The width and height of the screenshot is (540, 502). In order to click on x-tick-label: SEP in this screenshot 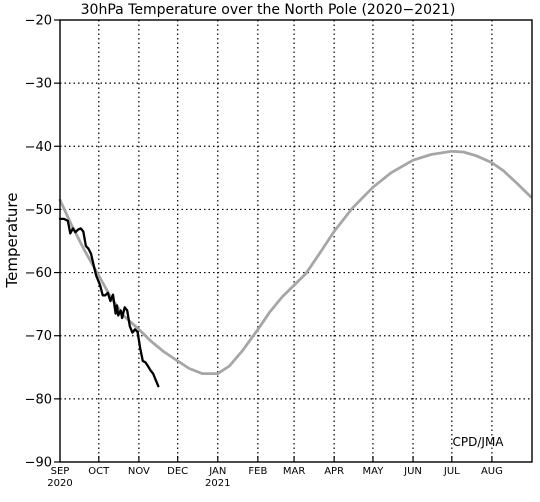, I will do `click(60, 471)`.